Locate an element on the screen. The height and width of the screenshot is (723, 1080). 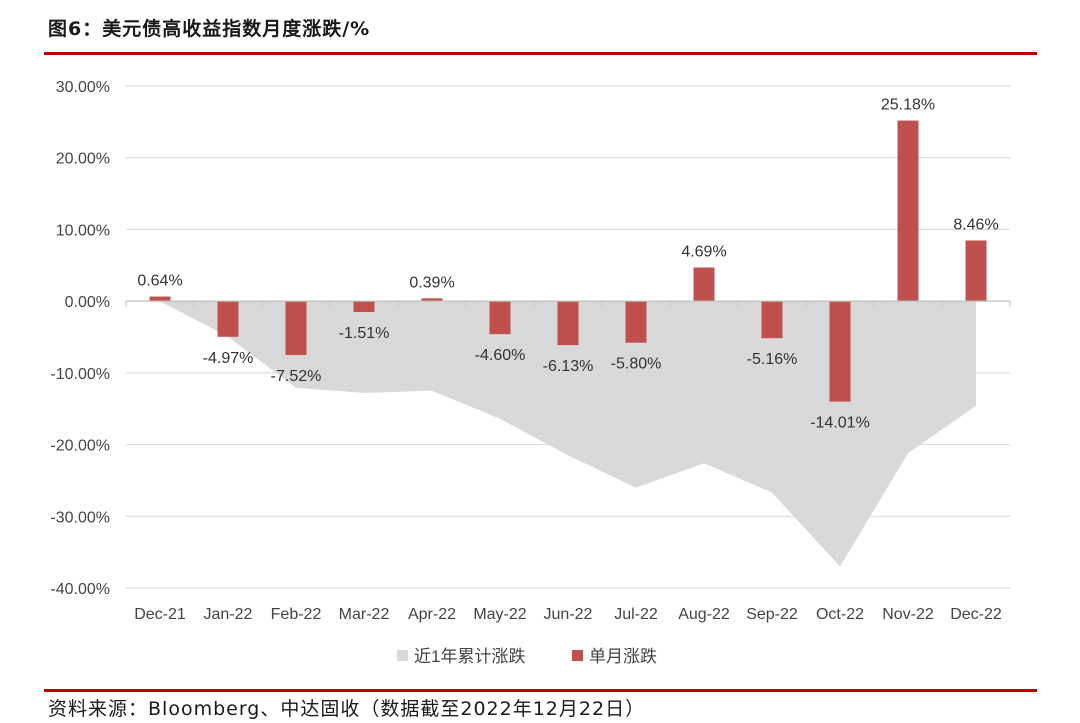
legend-label-area: 近1年累计涨跌 is located at coordinates (469, 656).